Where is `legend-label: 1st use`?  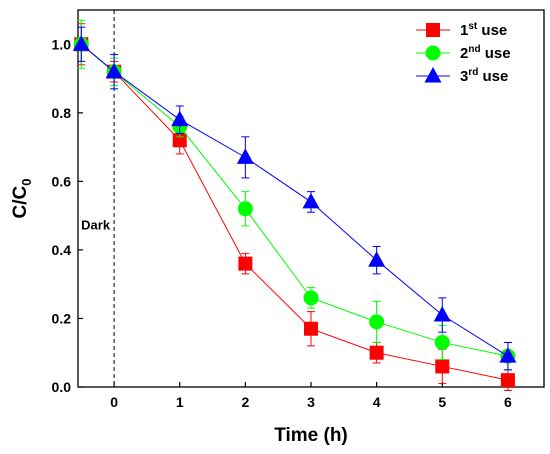
legend-label: 1st use is located at coordinates (483, 30).